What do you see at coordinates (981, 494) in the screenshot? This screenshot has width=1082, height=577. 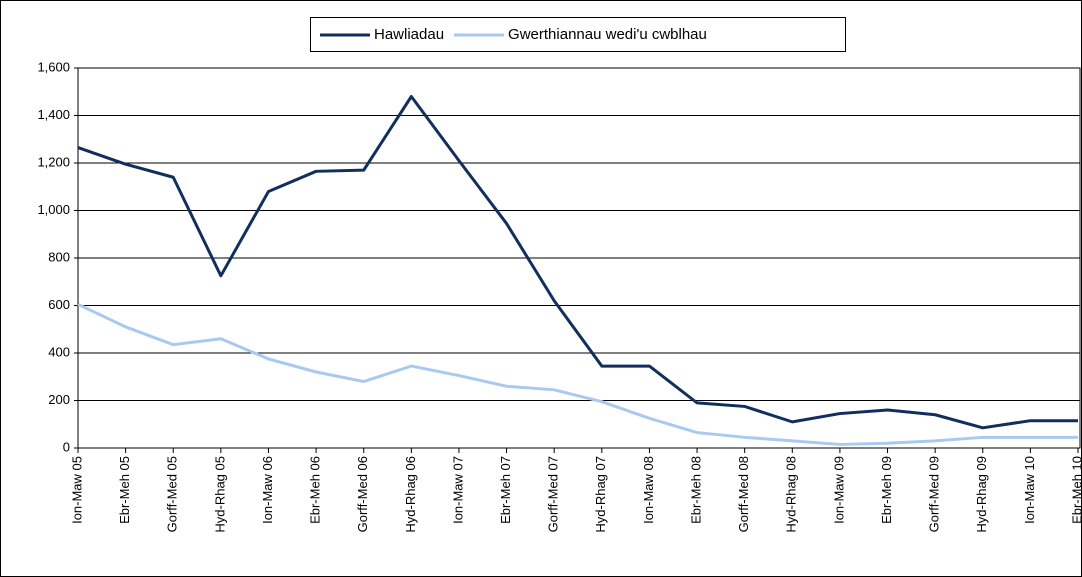 I see `x-tick-label: Hyd-Rhag 09` at bounding box center [981, 494].